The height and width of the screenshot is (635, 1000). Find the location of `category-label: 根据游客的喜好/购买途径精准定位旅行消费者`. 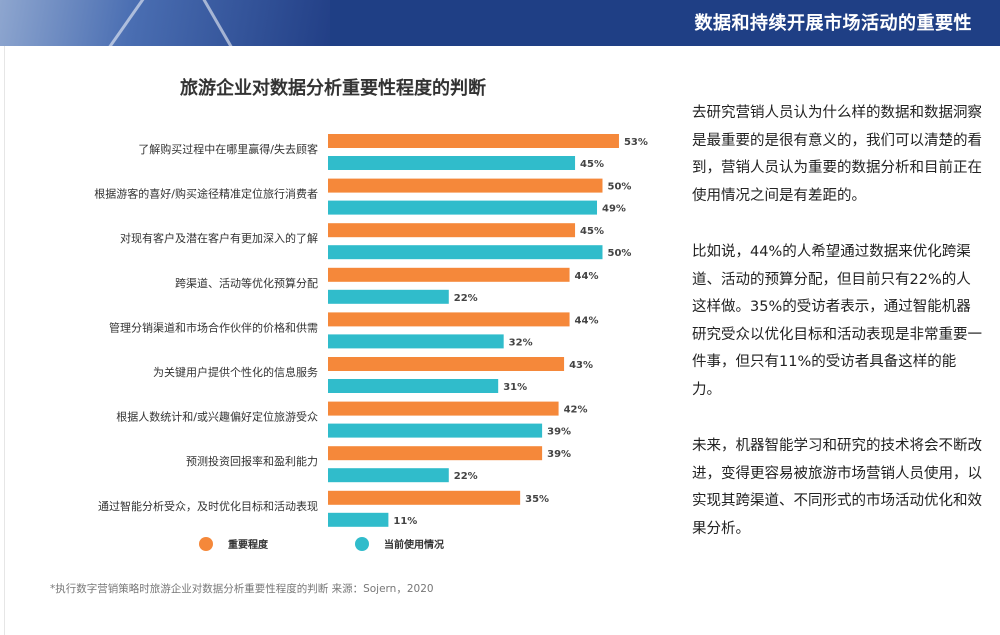

category-label: 根据游客的喜好/购买途径精准定位旅行消费者 is located at coordinates (206, 194).